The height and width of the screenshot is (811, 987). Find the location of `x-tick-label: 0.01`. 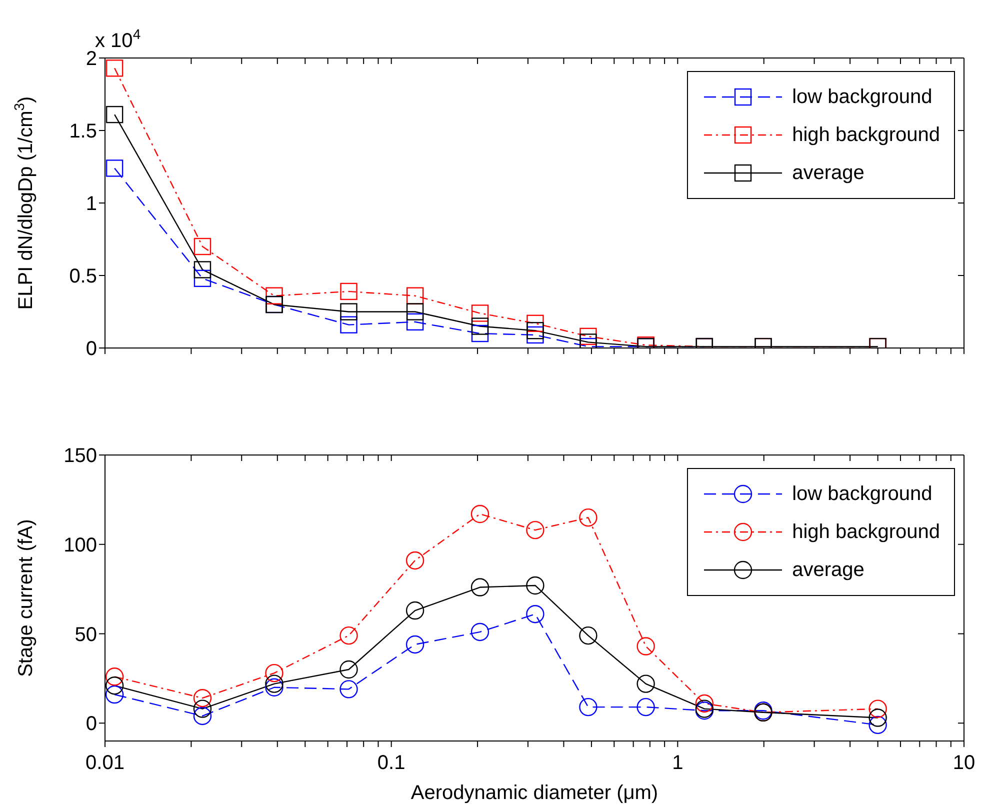

x-tick-label: 0.01 is located at coordinates (105, 763).